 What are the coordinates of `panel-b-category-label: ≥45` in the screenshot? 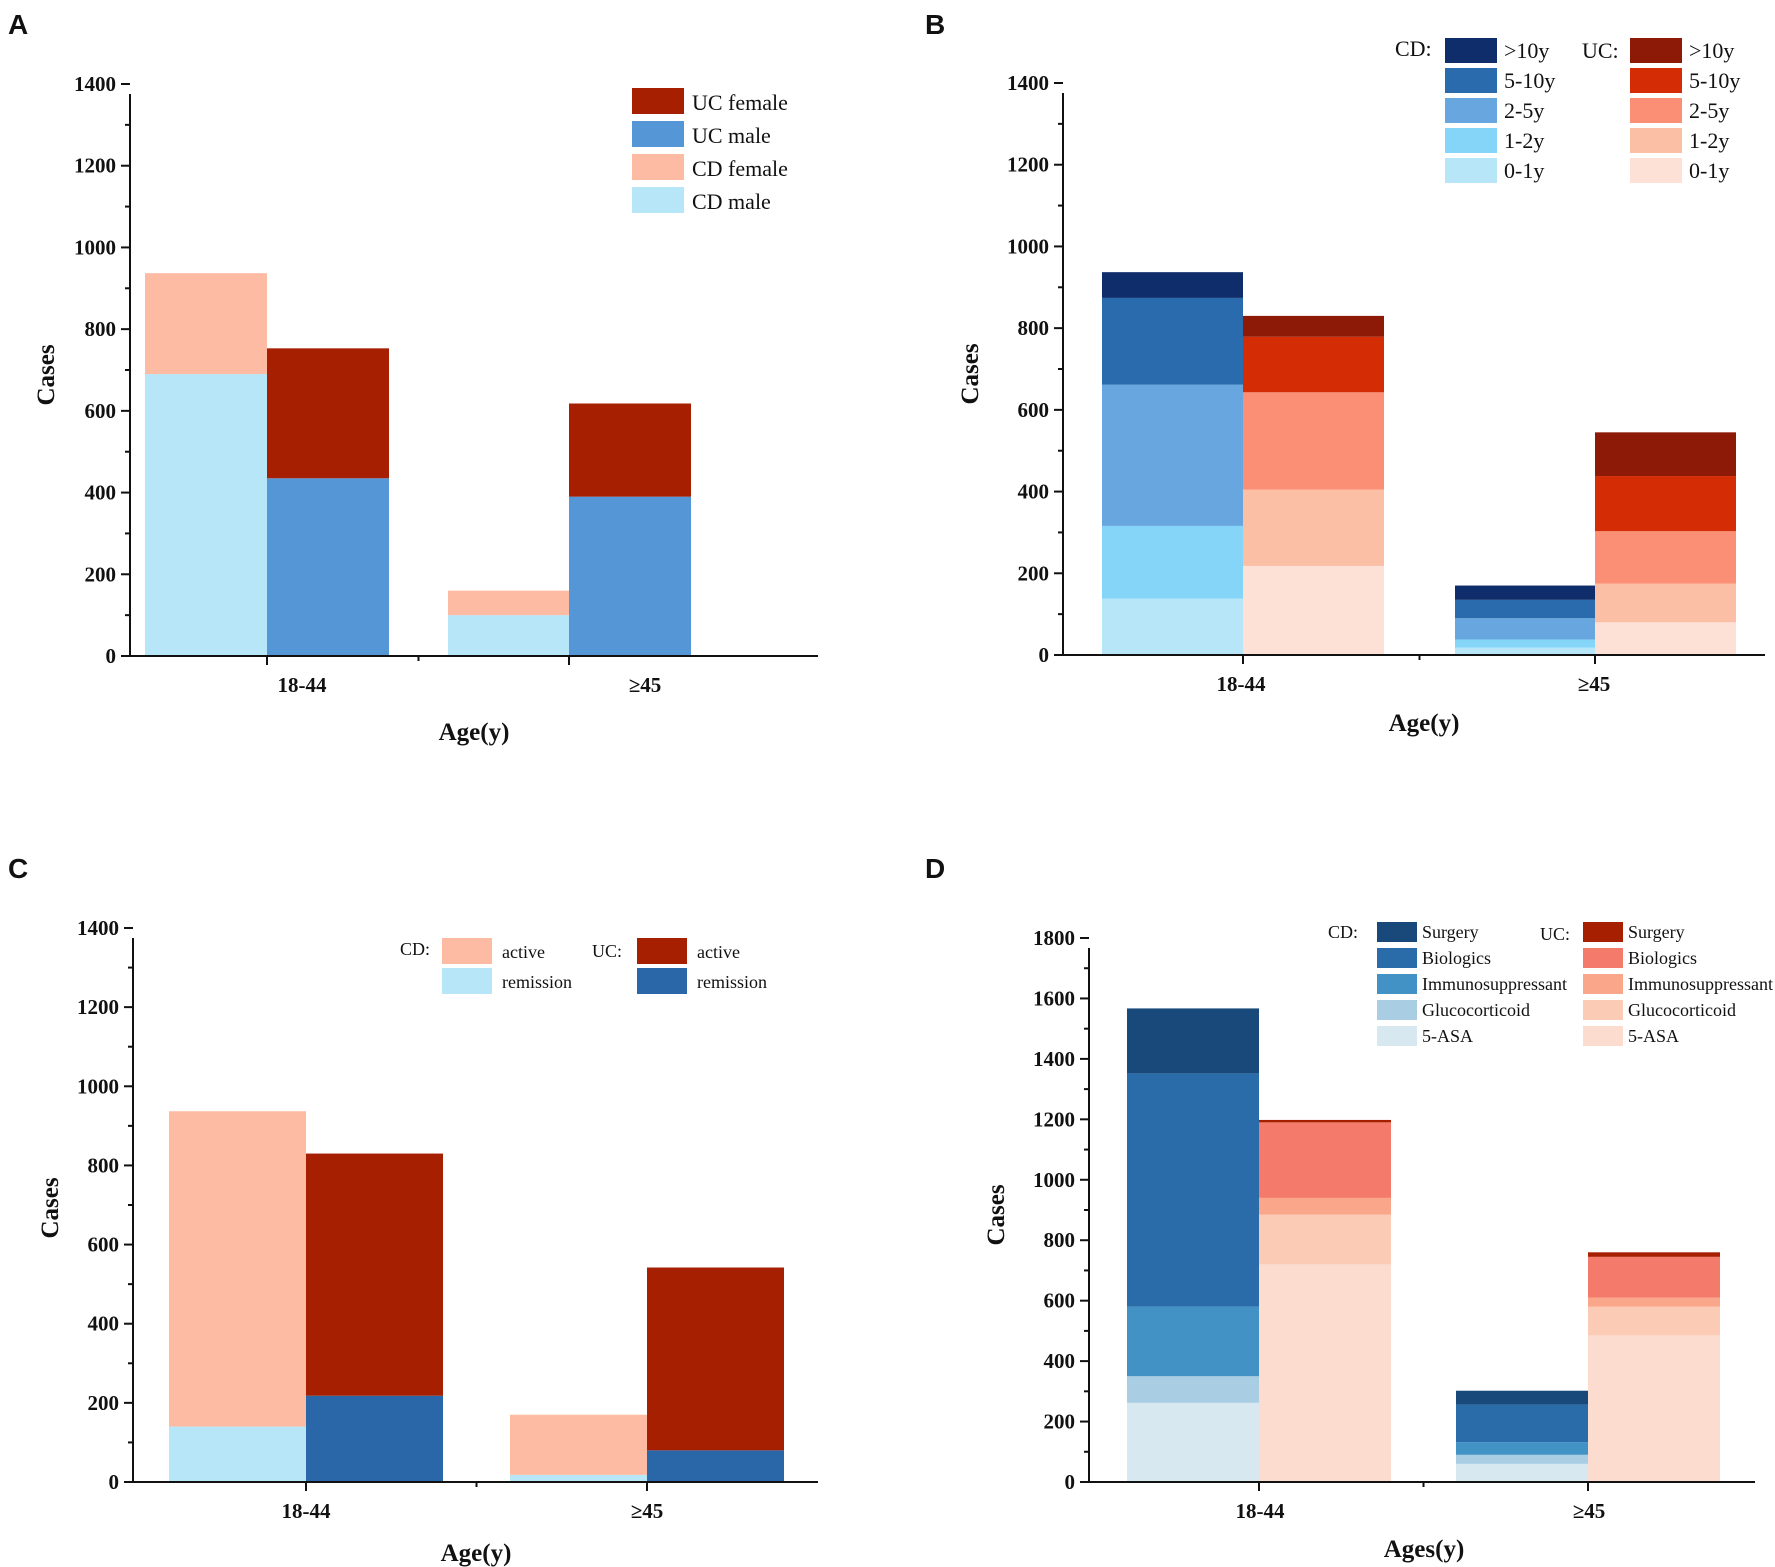 It's located at (1594, 684).